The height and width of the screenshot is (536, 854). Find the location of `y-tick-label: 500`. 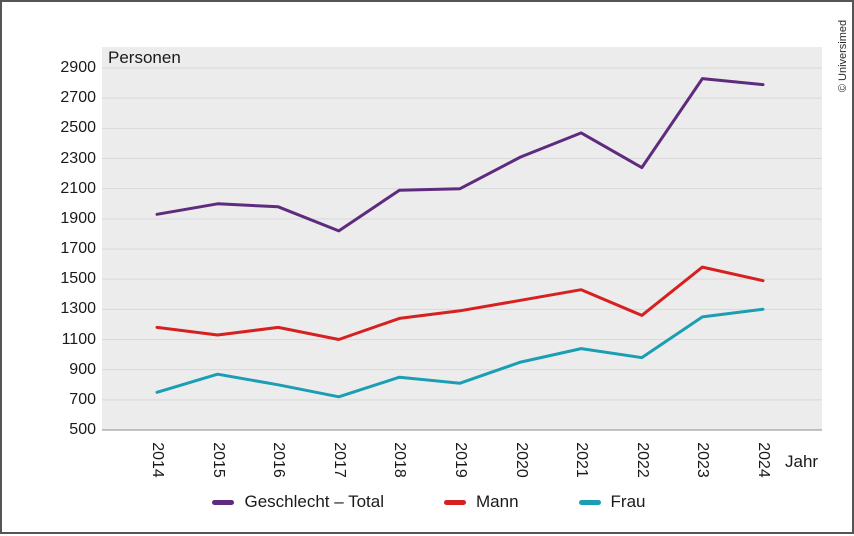

y-tick-label: 500 is located at coordinates (82, 429).